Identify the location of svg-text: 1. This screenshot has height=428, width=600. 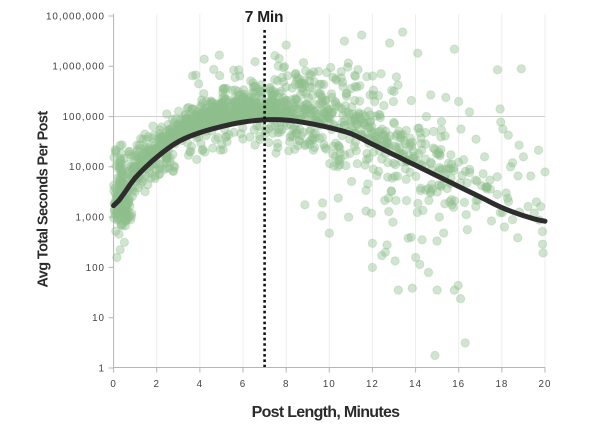
(102, 368).